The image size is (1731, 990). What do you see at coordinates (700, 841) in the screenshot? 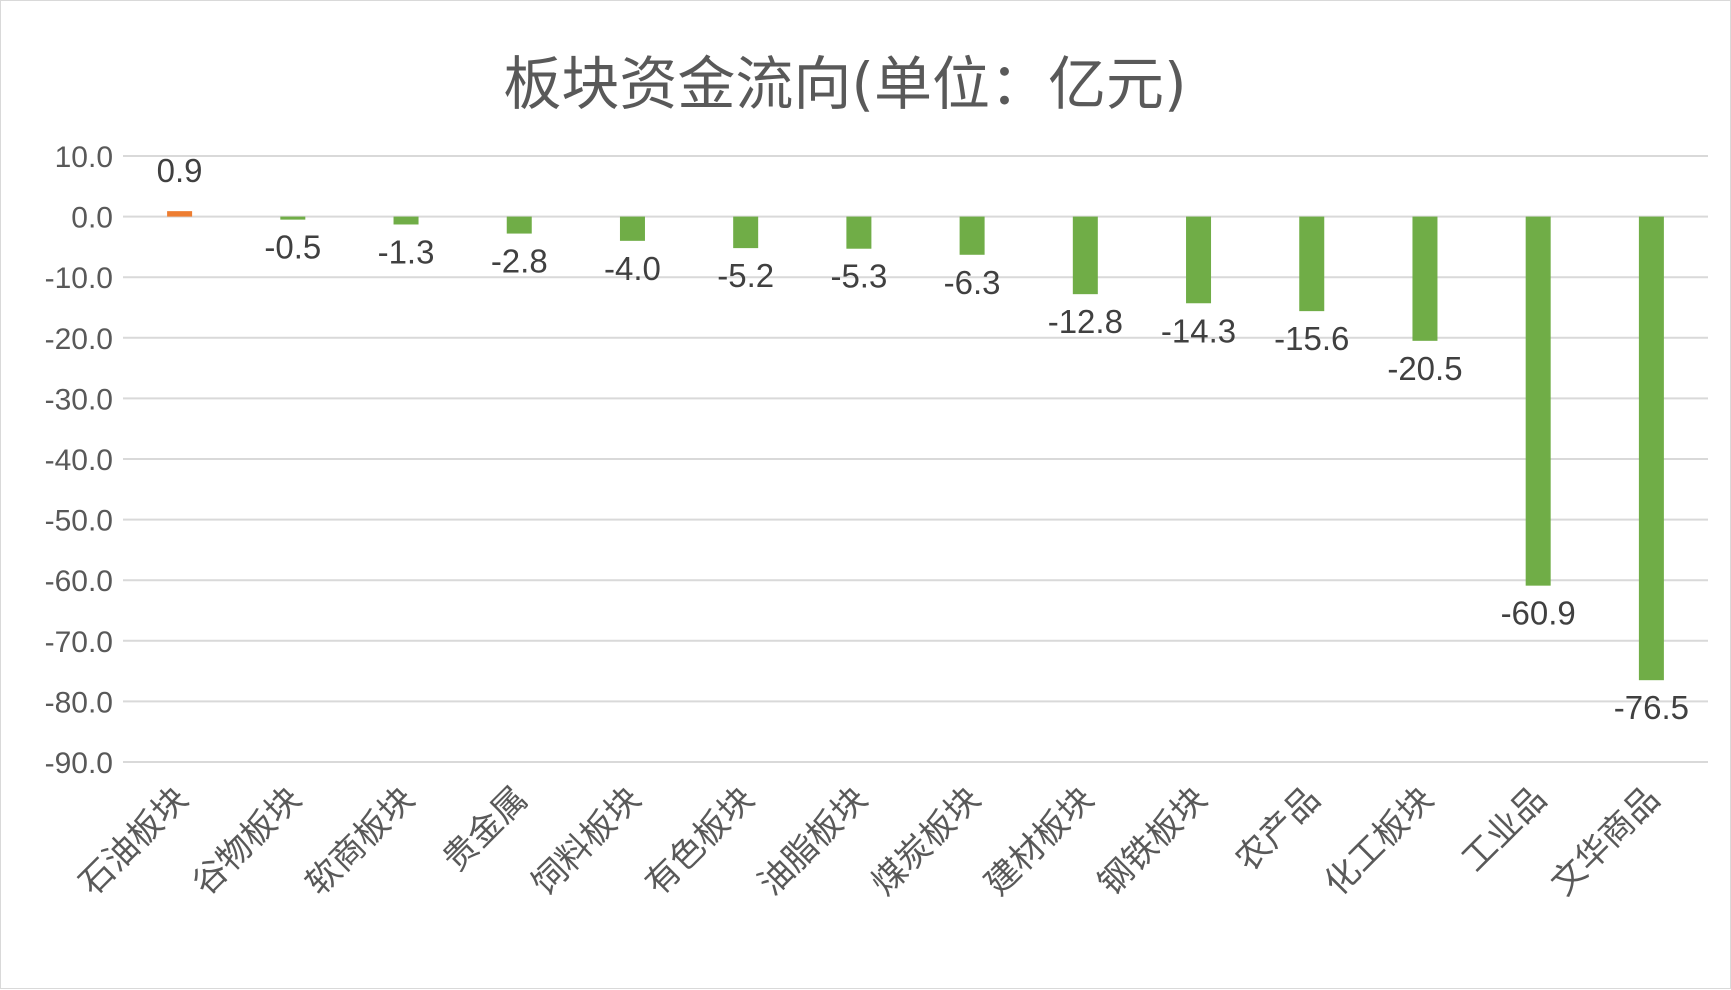
I see `category-label: 有色板块` at bounding box center [700, 841].